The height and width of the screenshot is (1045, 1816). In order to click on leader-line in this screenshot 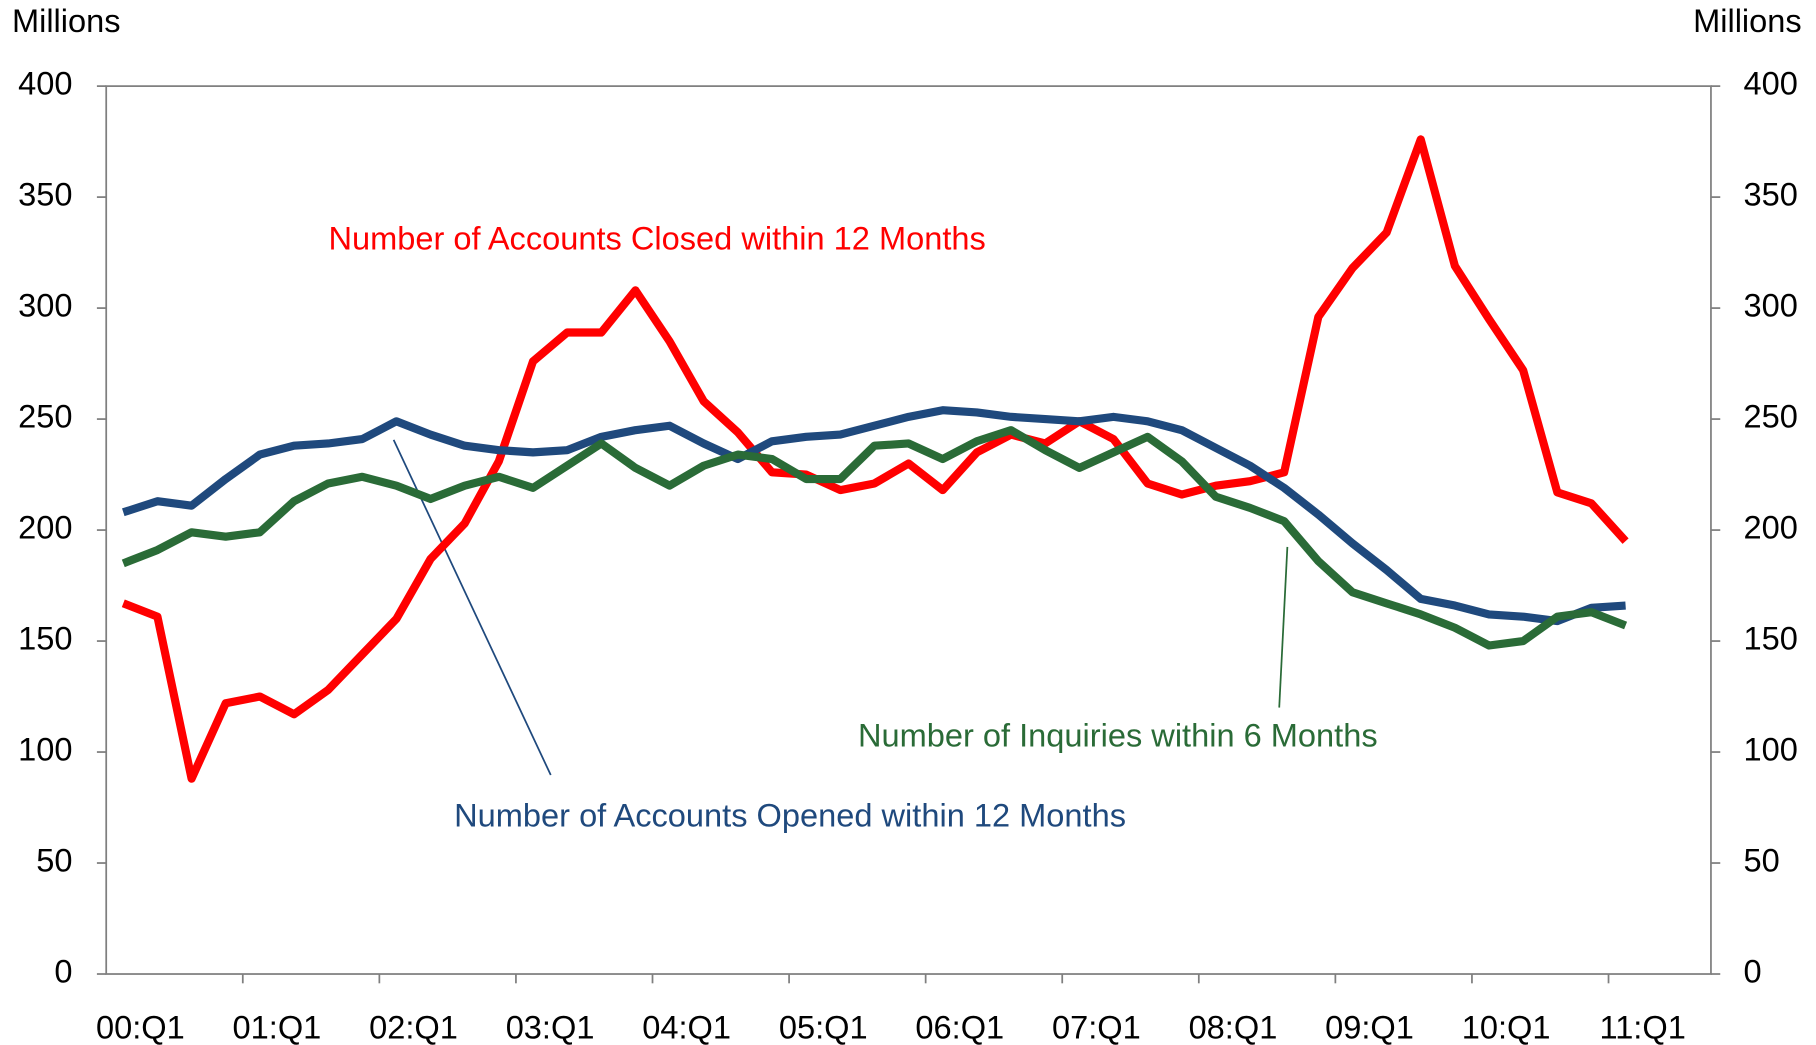, I will do `click(1283, 627)`.